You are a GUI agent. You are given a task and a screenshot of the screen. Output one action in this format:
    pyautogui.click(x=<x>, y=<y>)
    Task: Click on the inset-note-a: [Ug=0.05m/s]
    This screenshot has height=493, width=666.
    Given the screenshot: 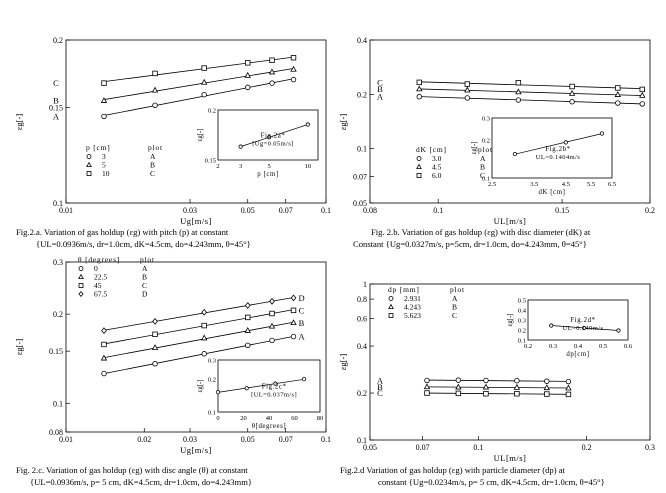 What is the action you would take?
    pyautogui.click(x=273, y=144)
    